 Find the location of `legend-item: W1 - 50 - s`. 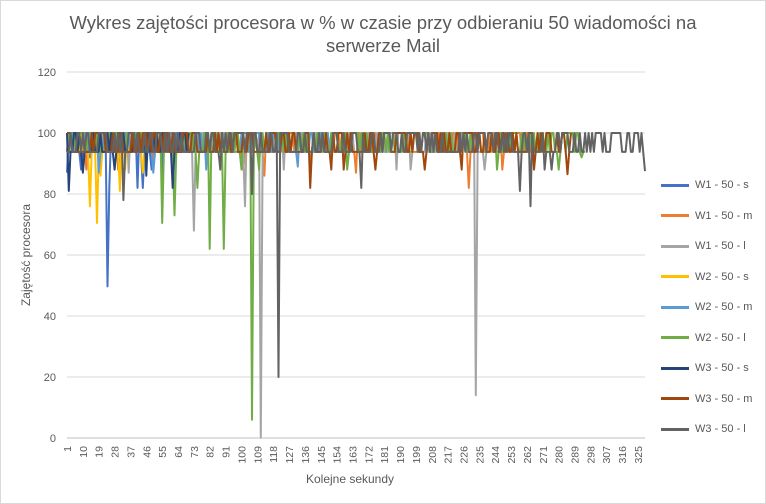

legend-item: W1 - 50 - s is located at coordinates (711, 185).